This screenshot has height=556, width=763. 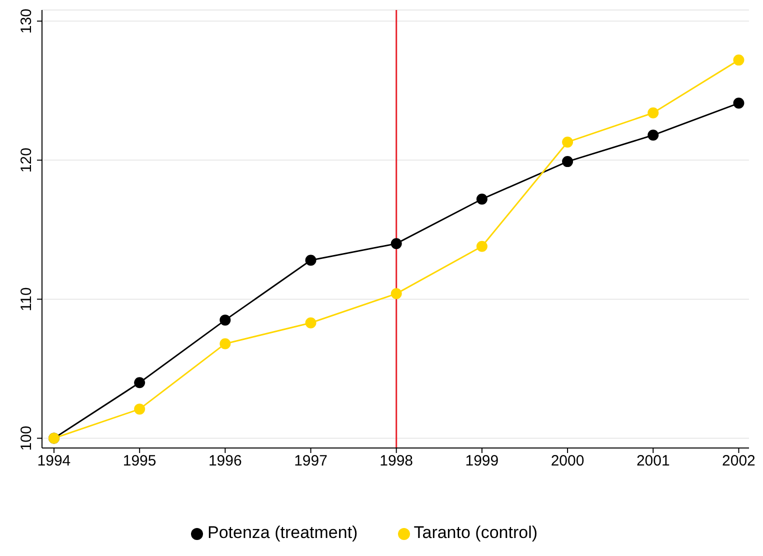 I want to click on y-tick-label: 100, so click(x=26, y=438).